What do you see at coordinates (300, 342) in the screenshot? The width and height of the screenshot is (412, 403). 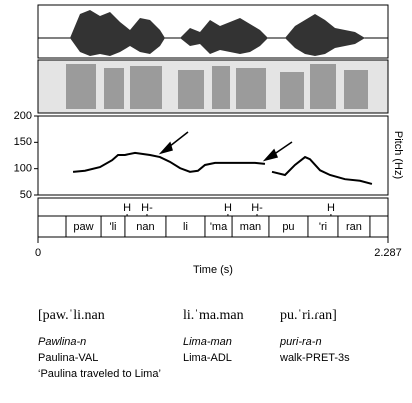 I see `word: puri-ra-n` at bounding box center [300, 342].